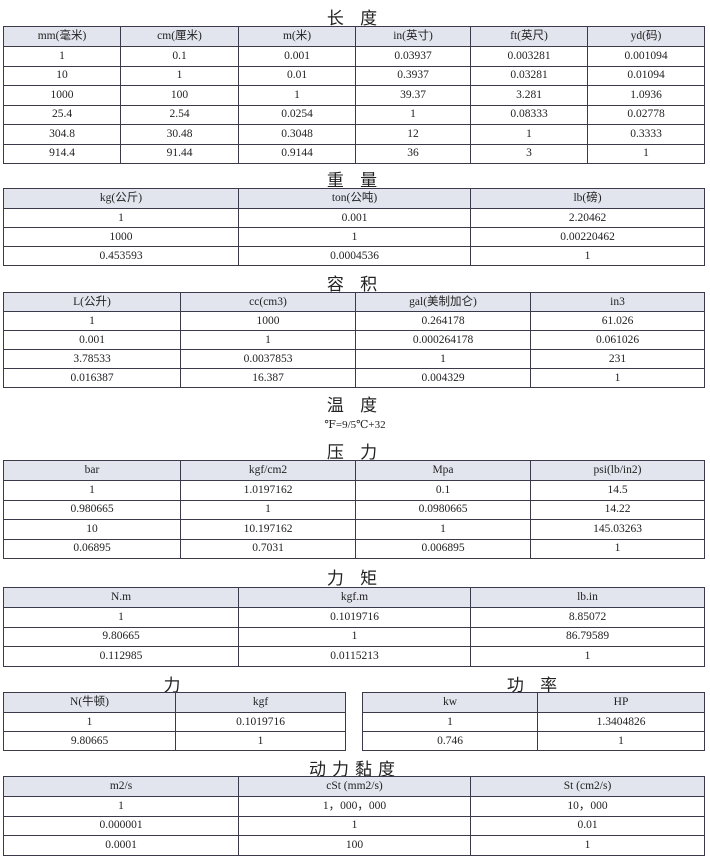 The width and height of the screenshot is (710, 856). I want to click on column-header: kgf/cm2, so click(268, 470).